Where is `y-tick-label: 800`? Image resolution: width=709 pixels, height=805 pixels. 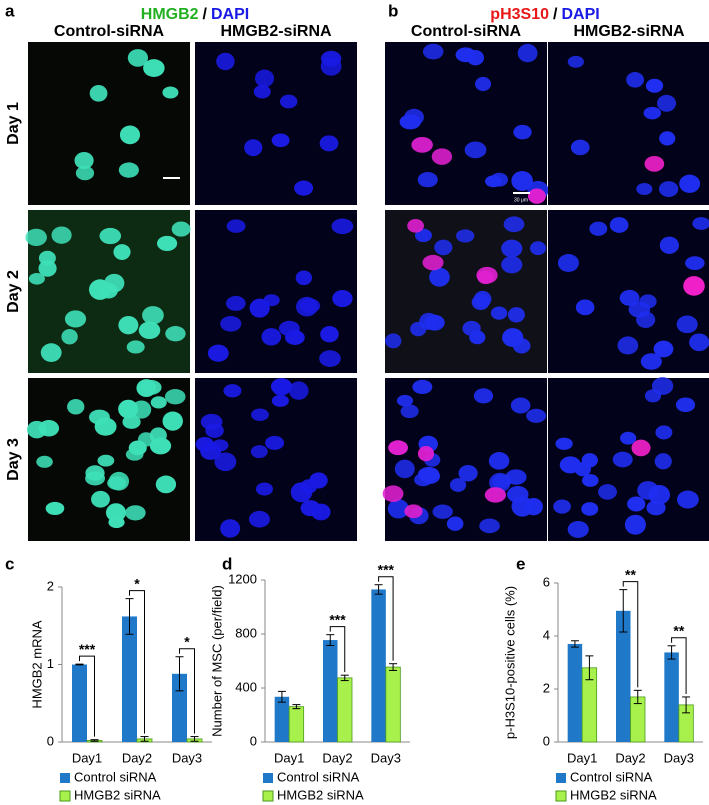 y-tick-label: 800 is located at coordinates (246, 632).